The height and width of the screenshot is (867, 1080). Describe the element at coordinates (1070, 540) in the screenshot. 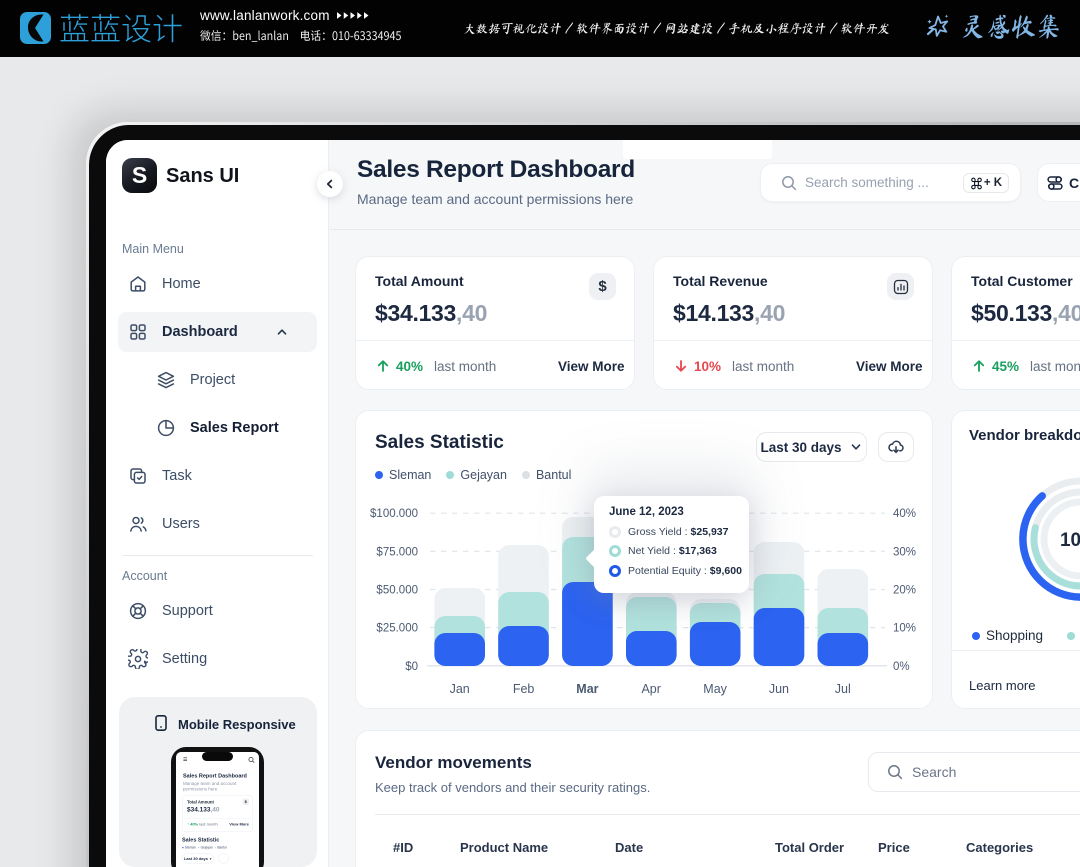

I see `svg-text: 10.590` at that location.